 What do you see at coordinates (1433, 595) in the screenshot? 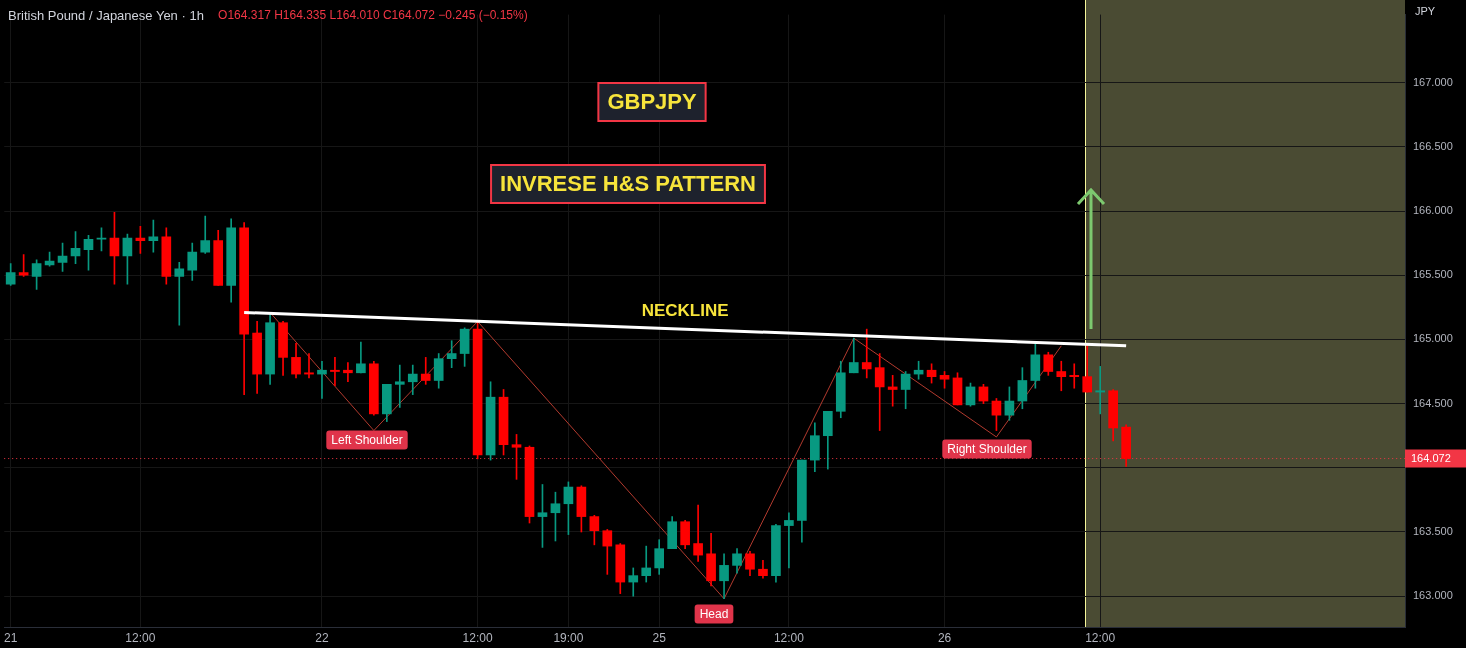
I see `y-tick-label: 163.000` at bounding box center [1433, 595].